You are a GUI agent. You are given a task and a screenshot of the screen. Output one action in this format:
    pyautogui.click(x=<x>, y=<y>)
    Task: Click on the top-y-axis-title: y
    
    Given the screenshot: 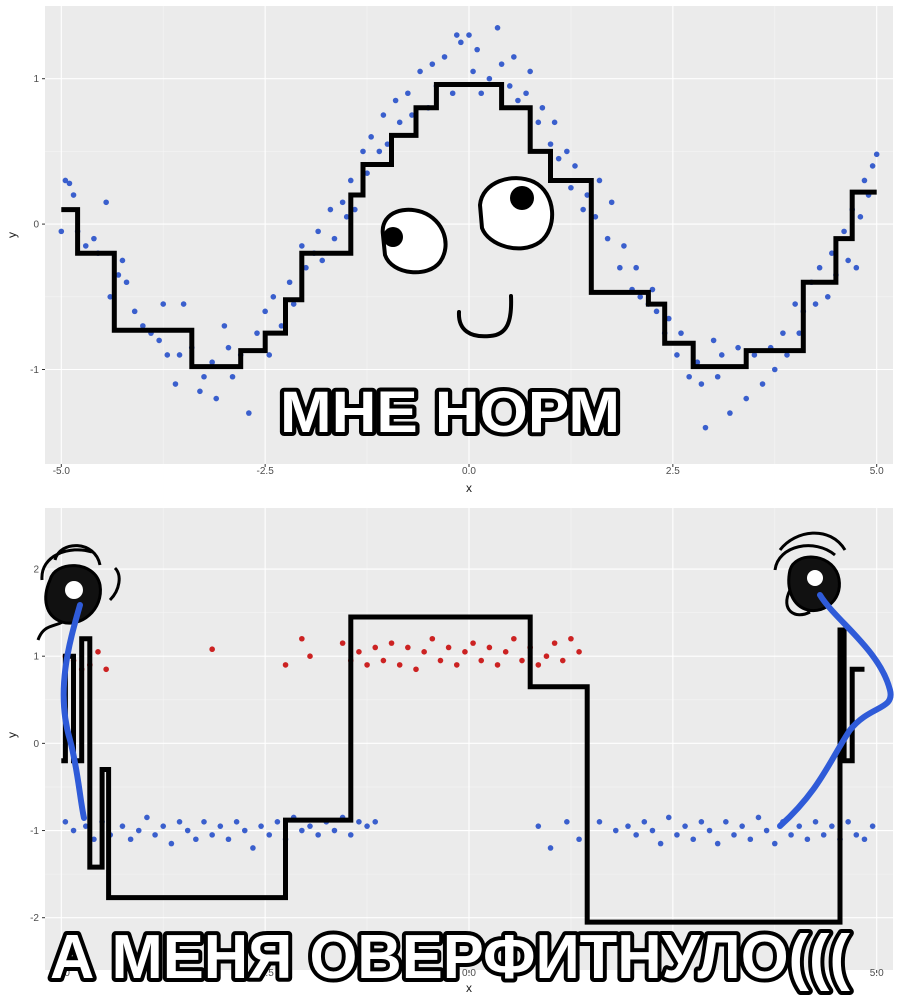 What is the action you would take?
    pyautogui.click(x=12, y=235)
    